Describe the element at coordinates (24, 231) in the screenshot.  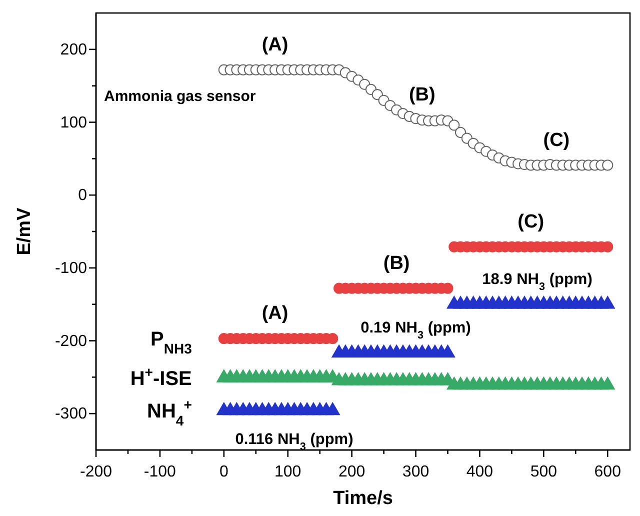
I see `y-axis-title: E/mV` at that location.